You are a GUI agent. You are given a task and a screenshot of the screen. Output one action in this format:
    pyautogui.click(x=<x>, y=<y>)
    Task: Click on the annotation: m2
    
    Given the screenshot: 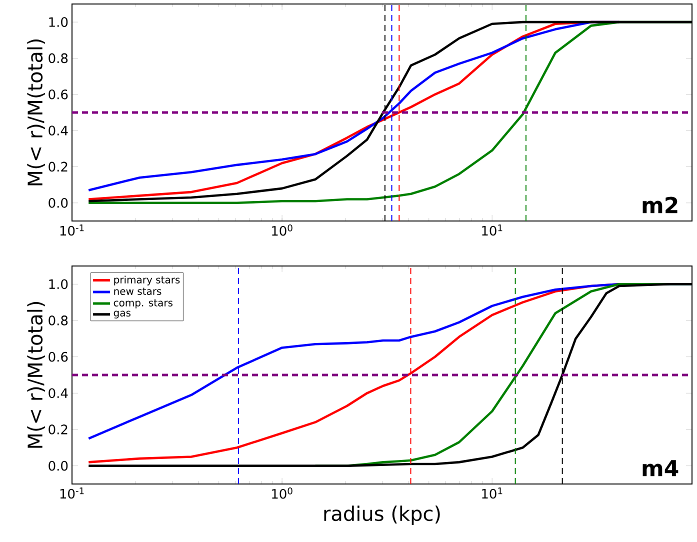 What is the action you would take?
    pyautogui.click(x=660, y=205)
    